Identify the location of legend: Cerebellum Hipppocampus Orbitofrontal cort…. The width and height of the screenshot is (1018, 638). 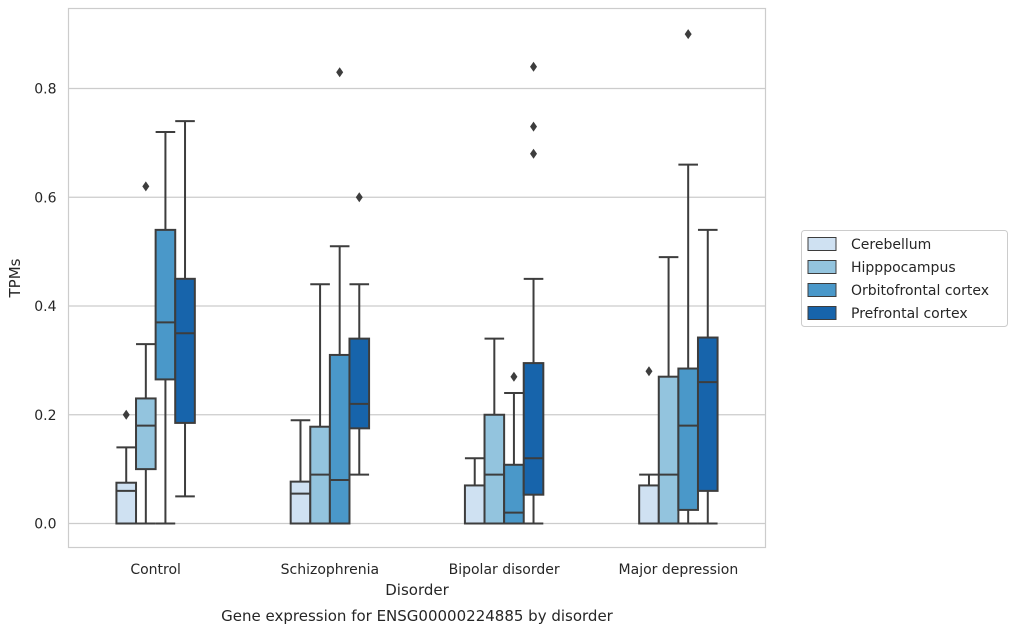
(904, 278).